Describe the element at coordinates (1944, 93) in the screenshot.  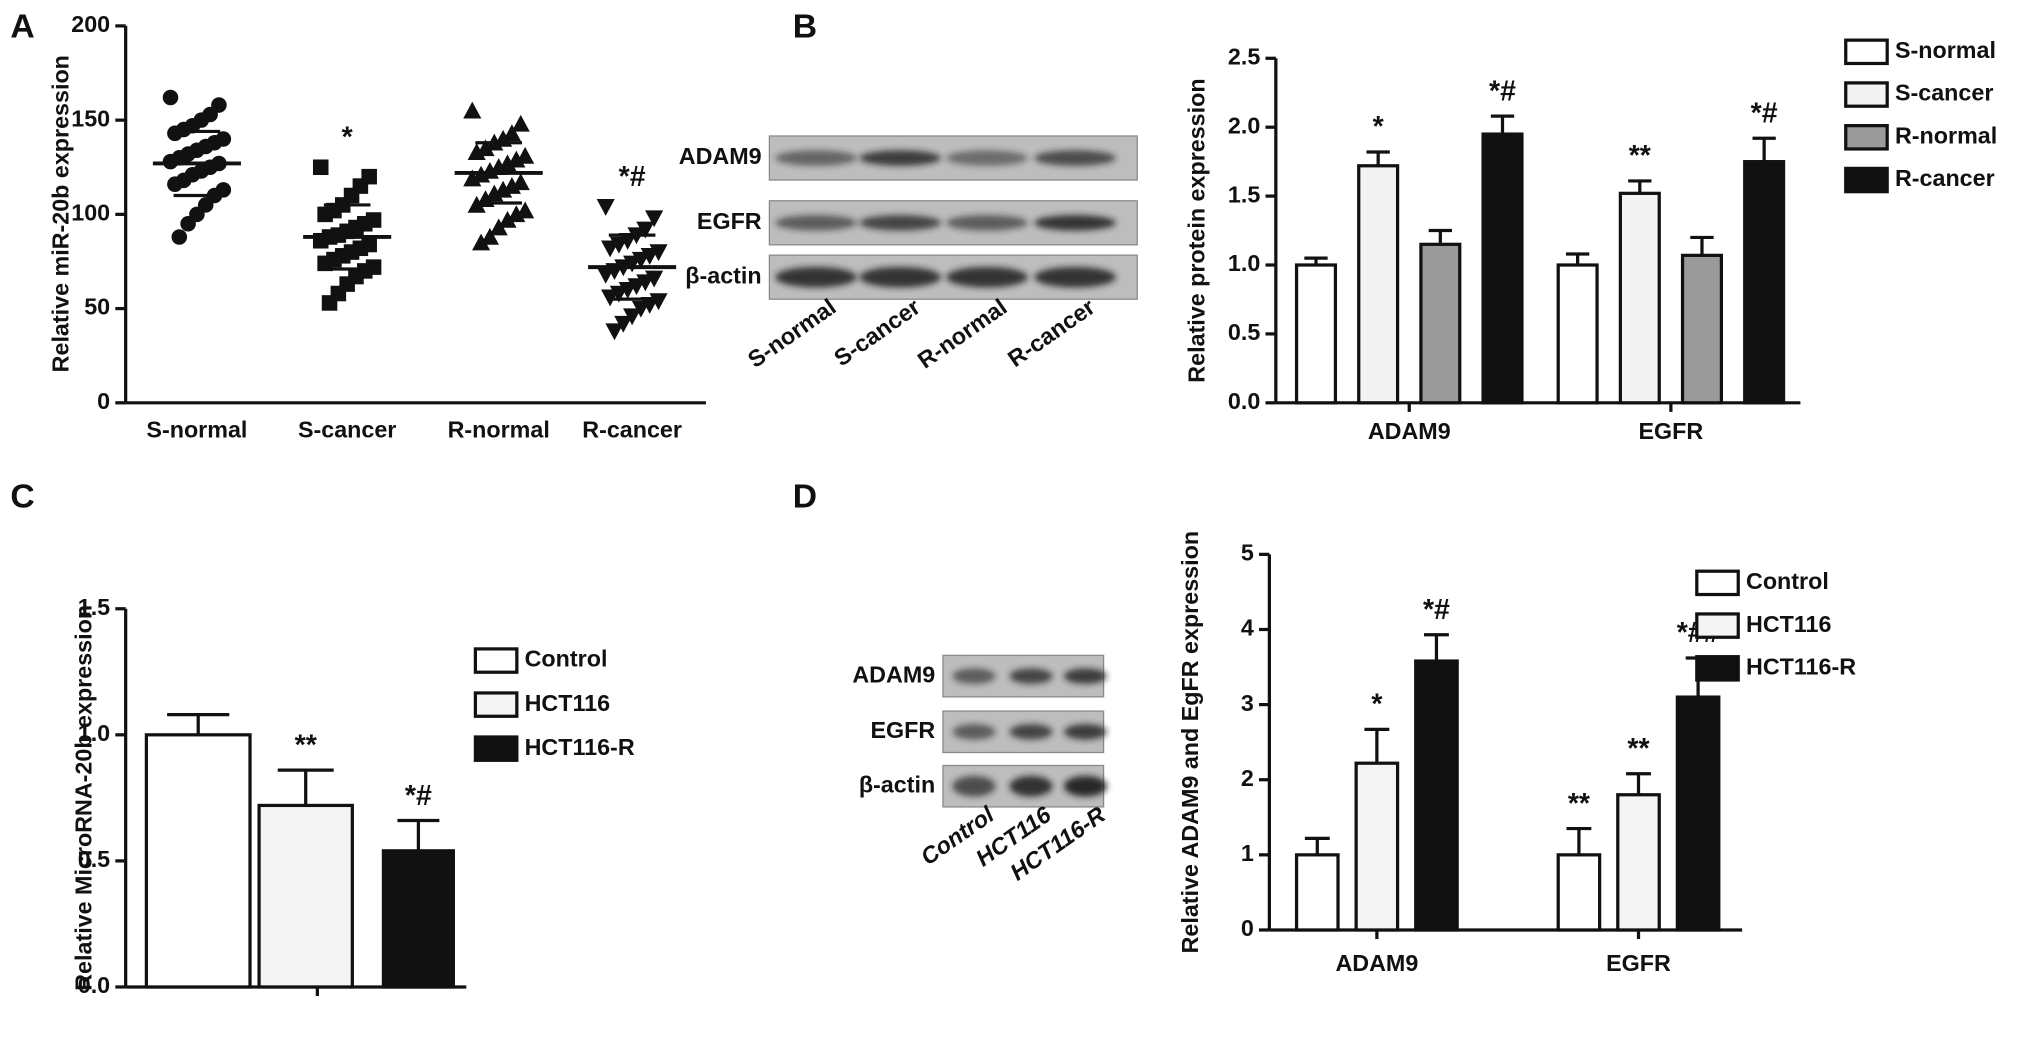
I see `legend-label: S-cancer` at that location.